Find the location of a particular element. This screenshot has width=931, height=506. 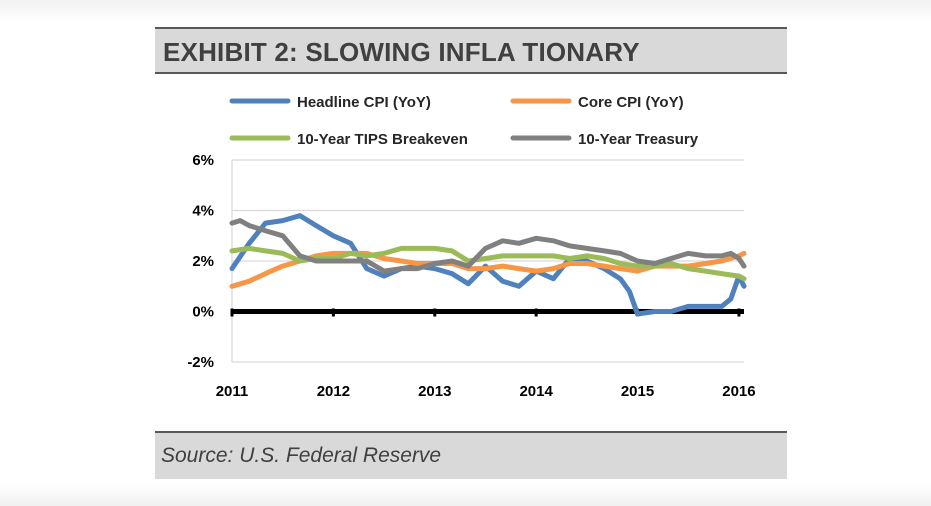

series-lines is located at coordinates (488, 265).